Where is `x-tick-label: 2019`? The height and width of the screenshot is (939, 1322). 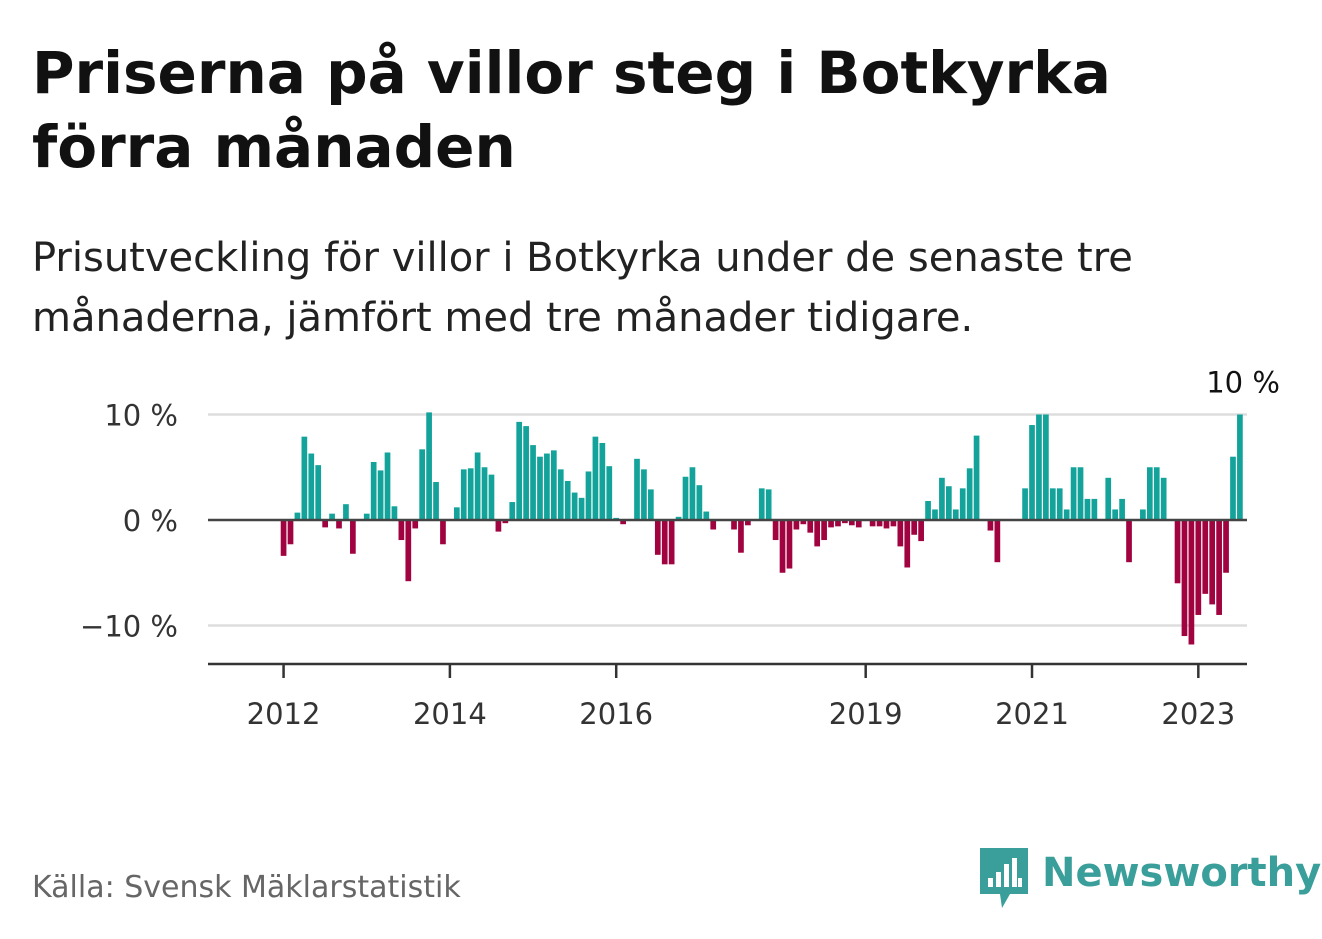
x-tick-label: 2019 is located at coordinates (866, 714).